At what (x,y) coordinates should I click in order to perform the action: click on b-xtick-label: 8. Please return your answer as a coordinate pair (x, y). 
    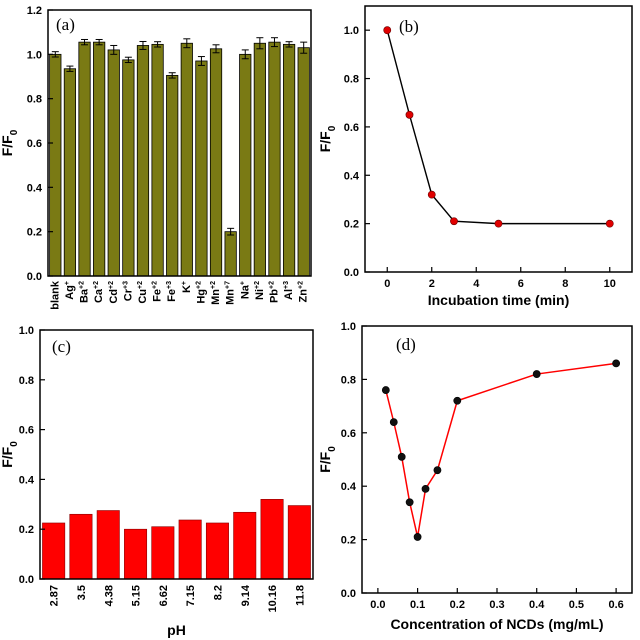
    Looking at the image, I should click on (565, 284).